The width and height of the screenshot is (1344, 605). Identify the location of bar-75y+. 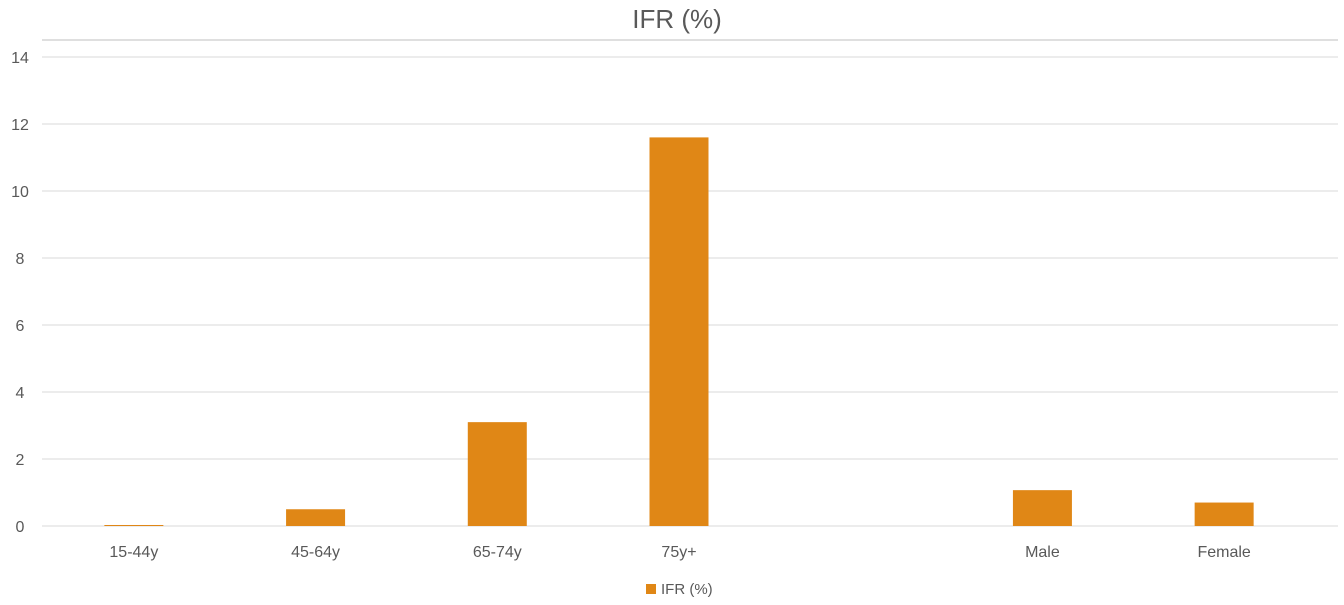
(679, 331).